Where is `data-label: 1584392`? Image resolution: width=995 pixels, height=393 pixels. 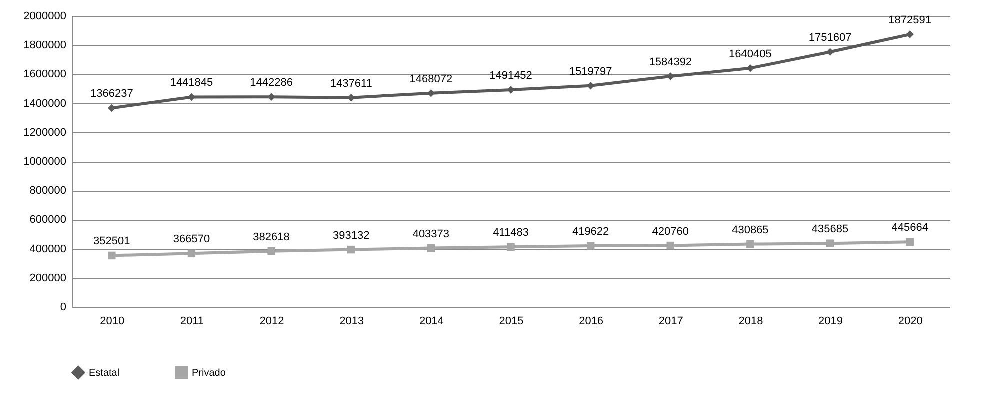 data-label: 1584392 is located at coordinates (670, 62).